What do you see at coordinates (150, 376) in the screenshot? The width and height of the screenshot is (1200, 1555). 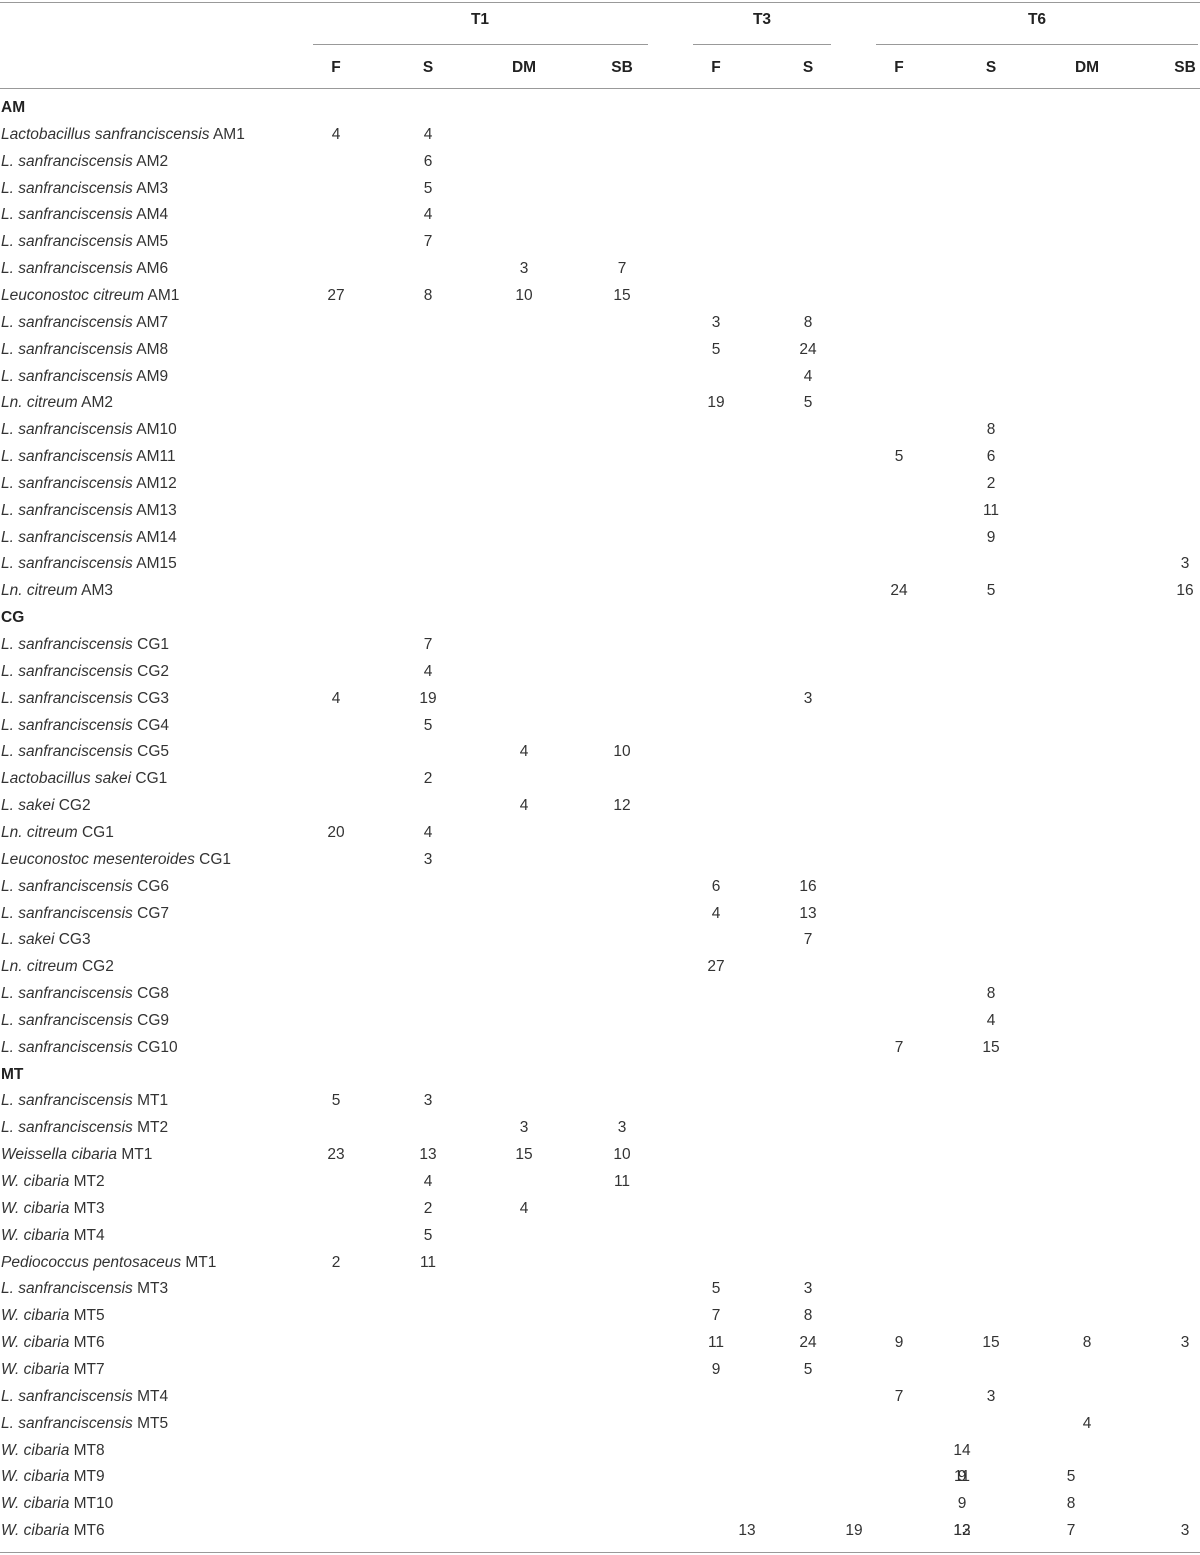 I see `strain-code: AM9` at bounding box center [150, 376].